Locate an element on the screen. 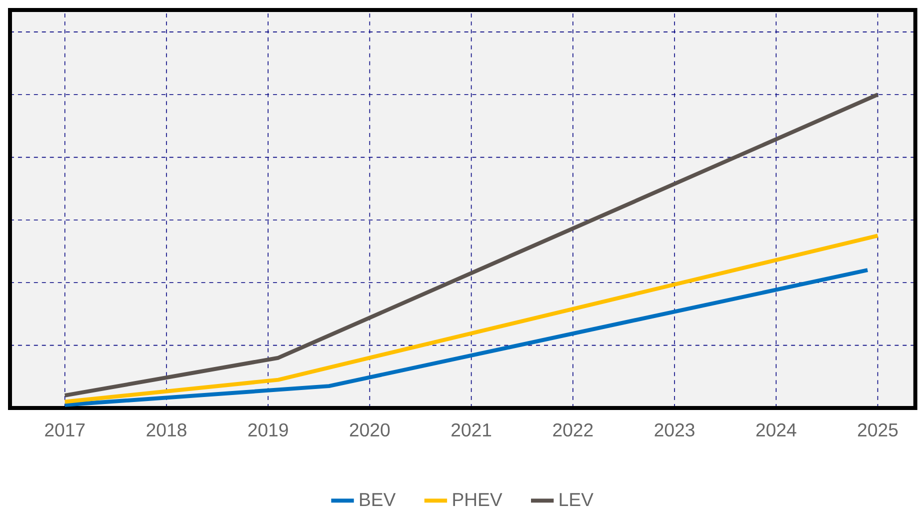 The image size is (924, 516). legend-label: PHEV is located at coordinates (477, 499).